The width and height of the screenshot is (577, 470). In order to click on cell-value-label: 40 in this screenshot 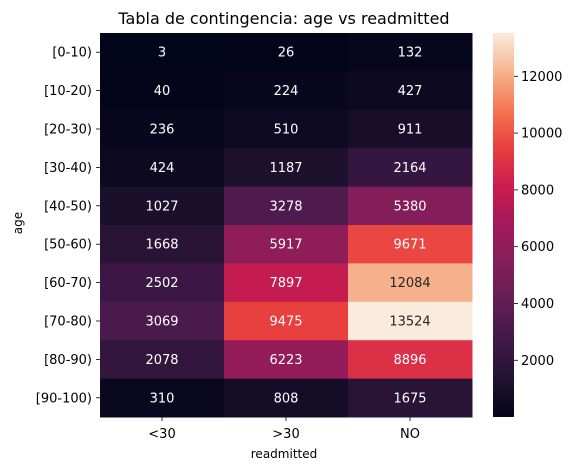, I will do `click(162, 91)`.